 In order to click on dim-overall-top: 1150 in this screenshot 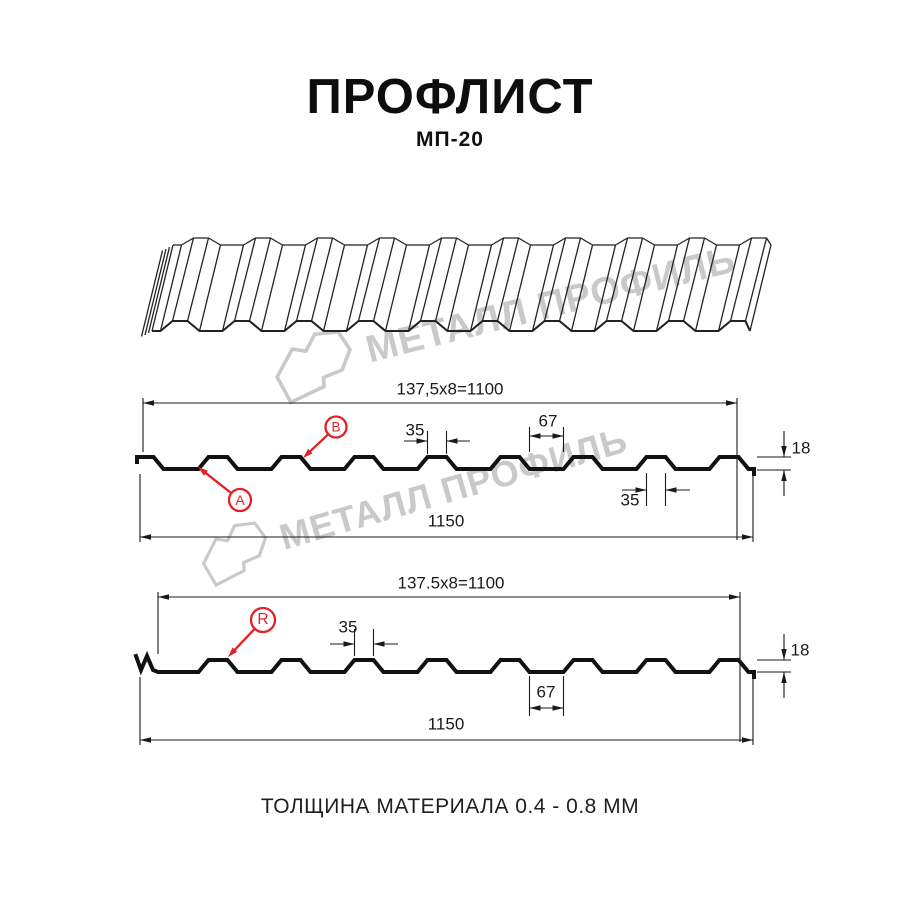, I will do `click(446, 521)`.